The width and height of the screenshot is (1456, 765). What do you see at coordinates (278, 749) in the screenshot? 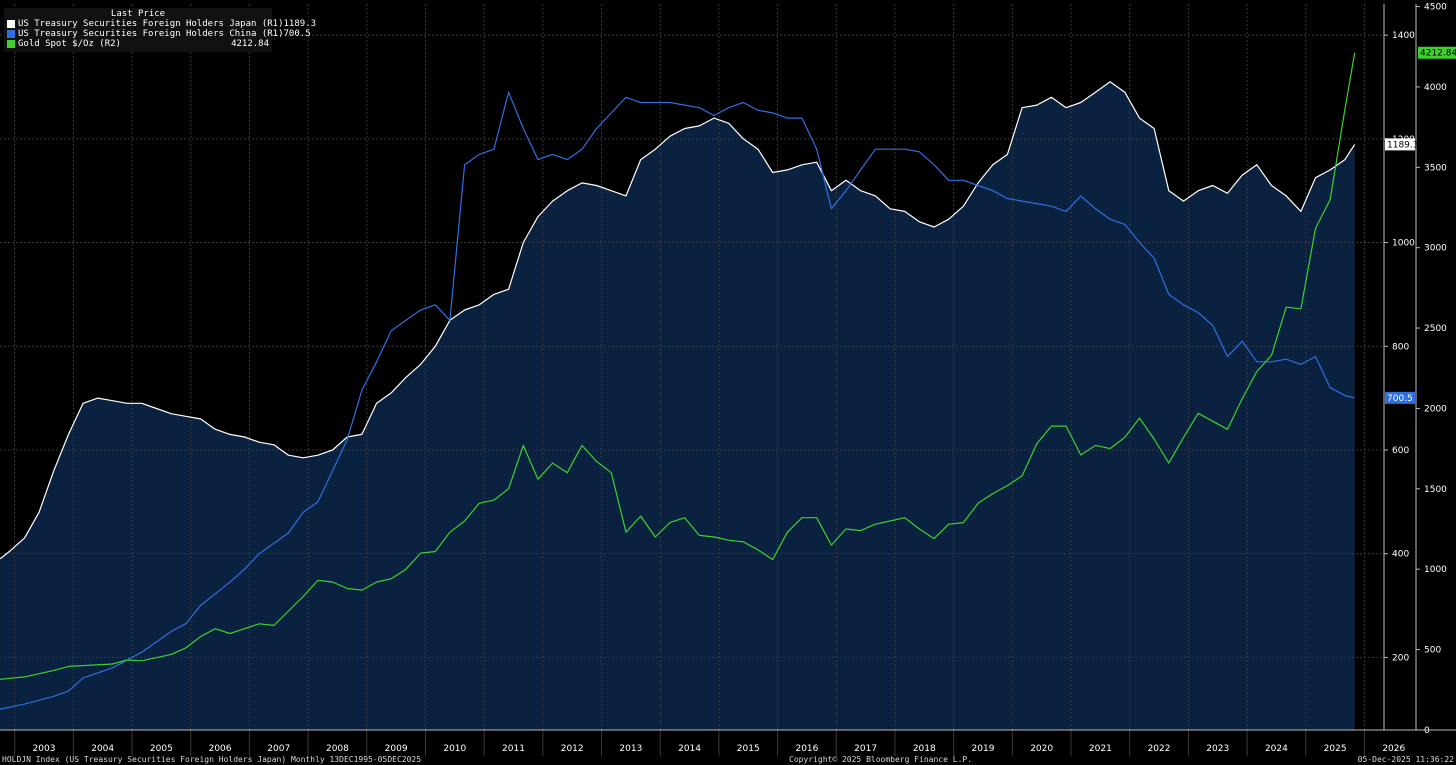
I see `x-tick-label: 2007` at bounding box center [278, 749].